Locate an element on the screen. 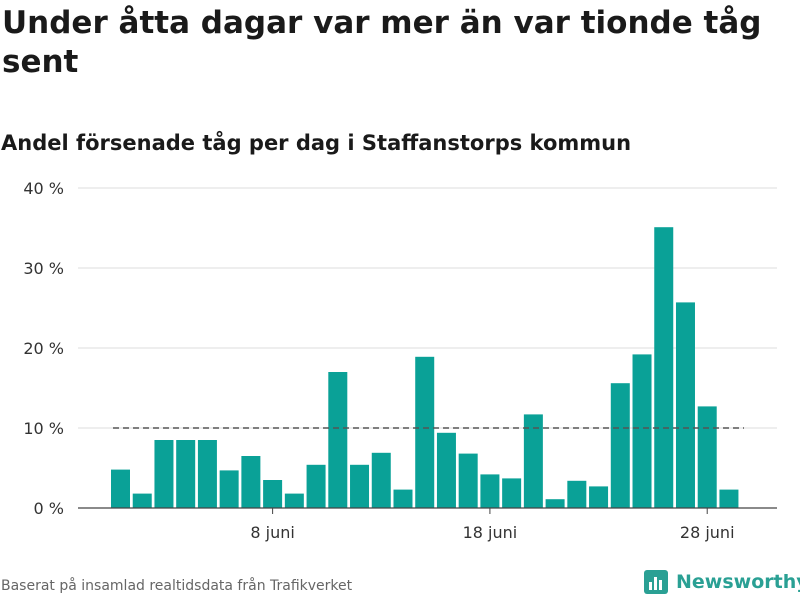  y-tick-label: 10 % is located at coordinates (43, 428).